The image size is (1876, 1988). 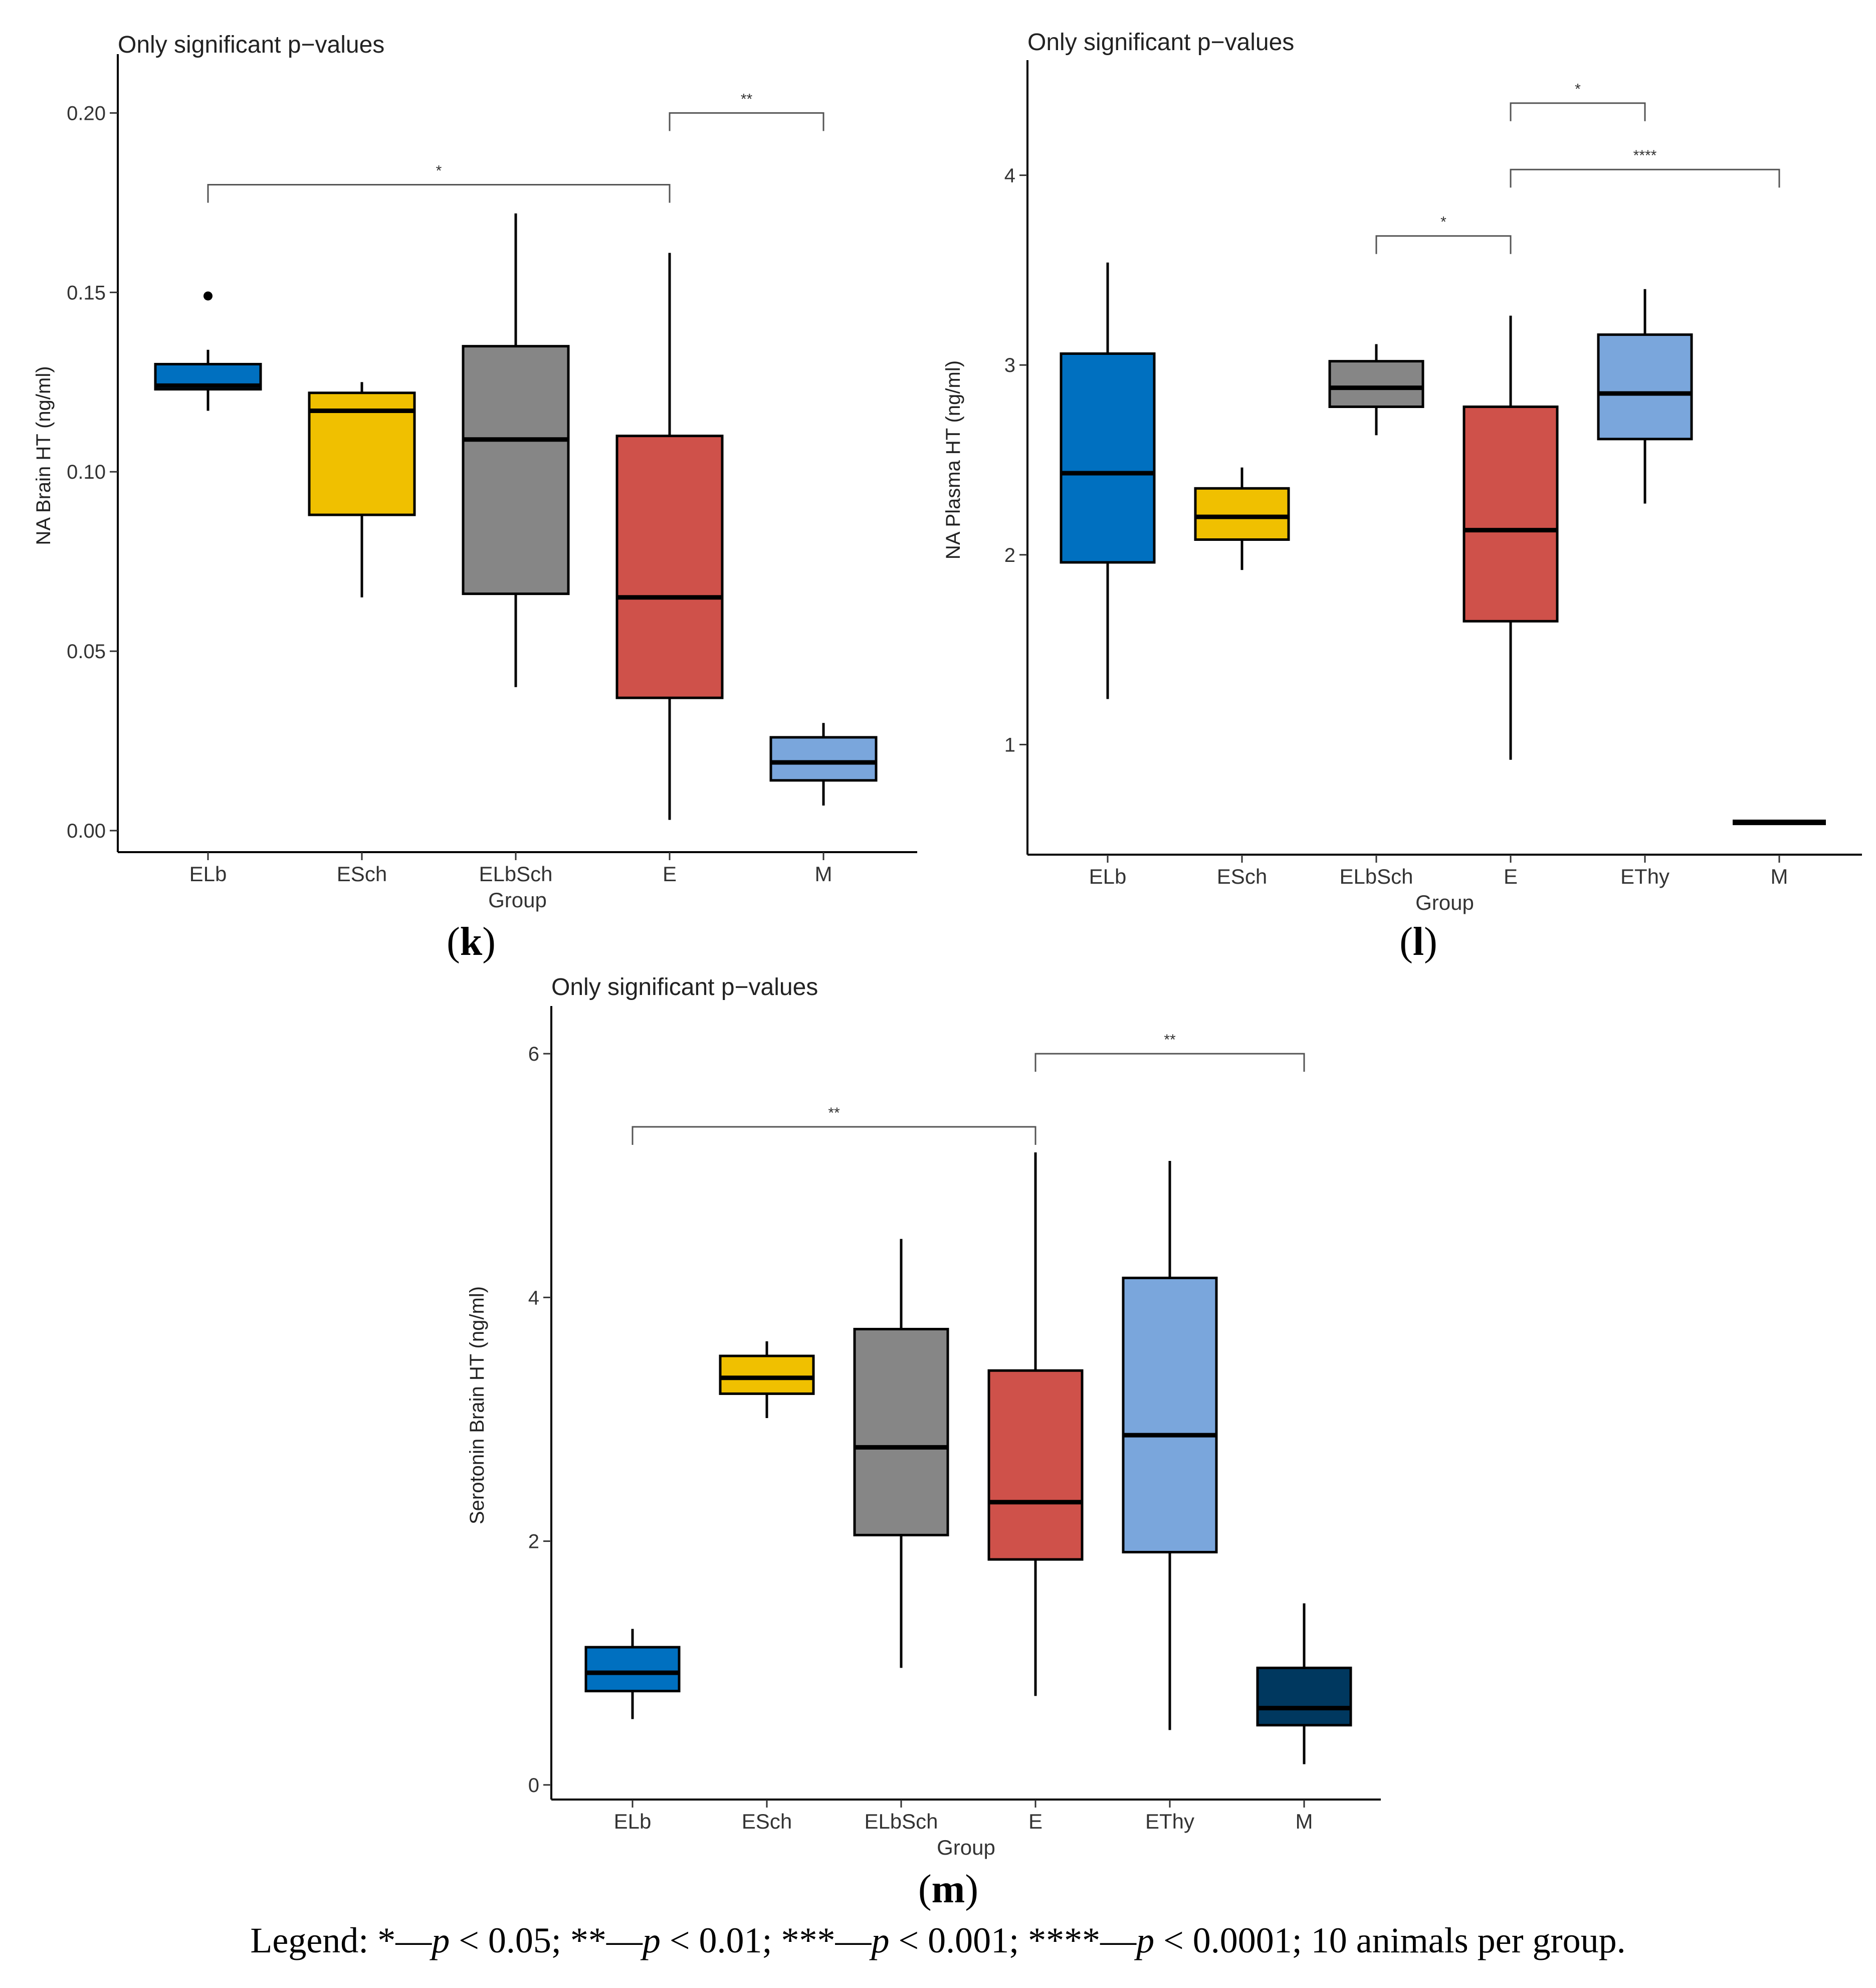 I want to click on legend-prefix: Legend:, so click(x=314, y=1940).